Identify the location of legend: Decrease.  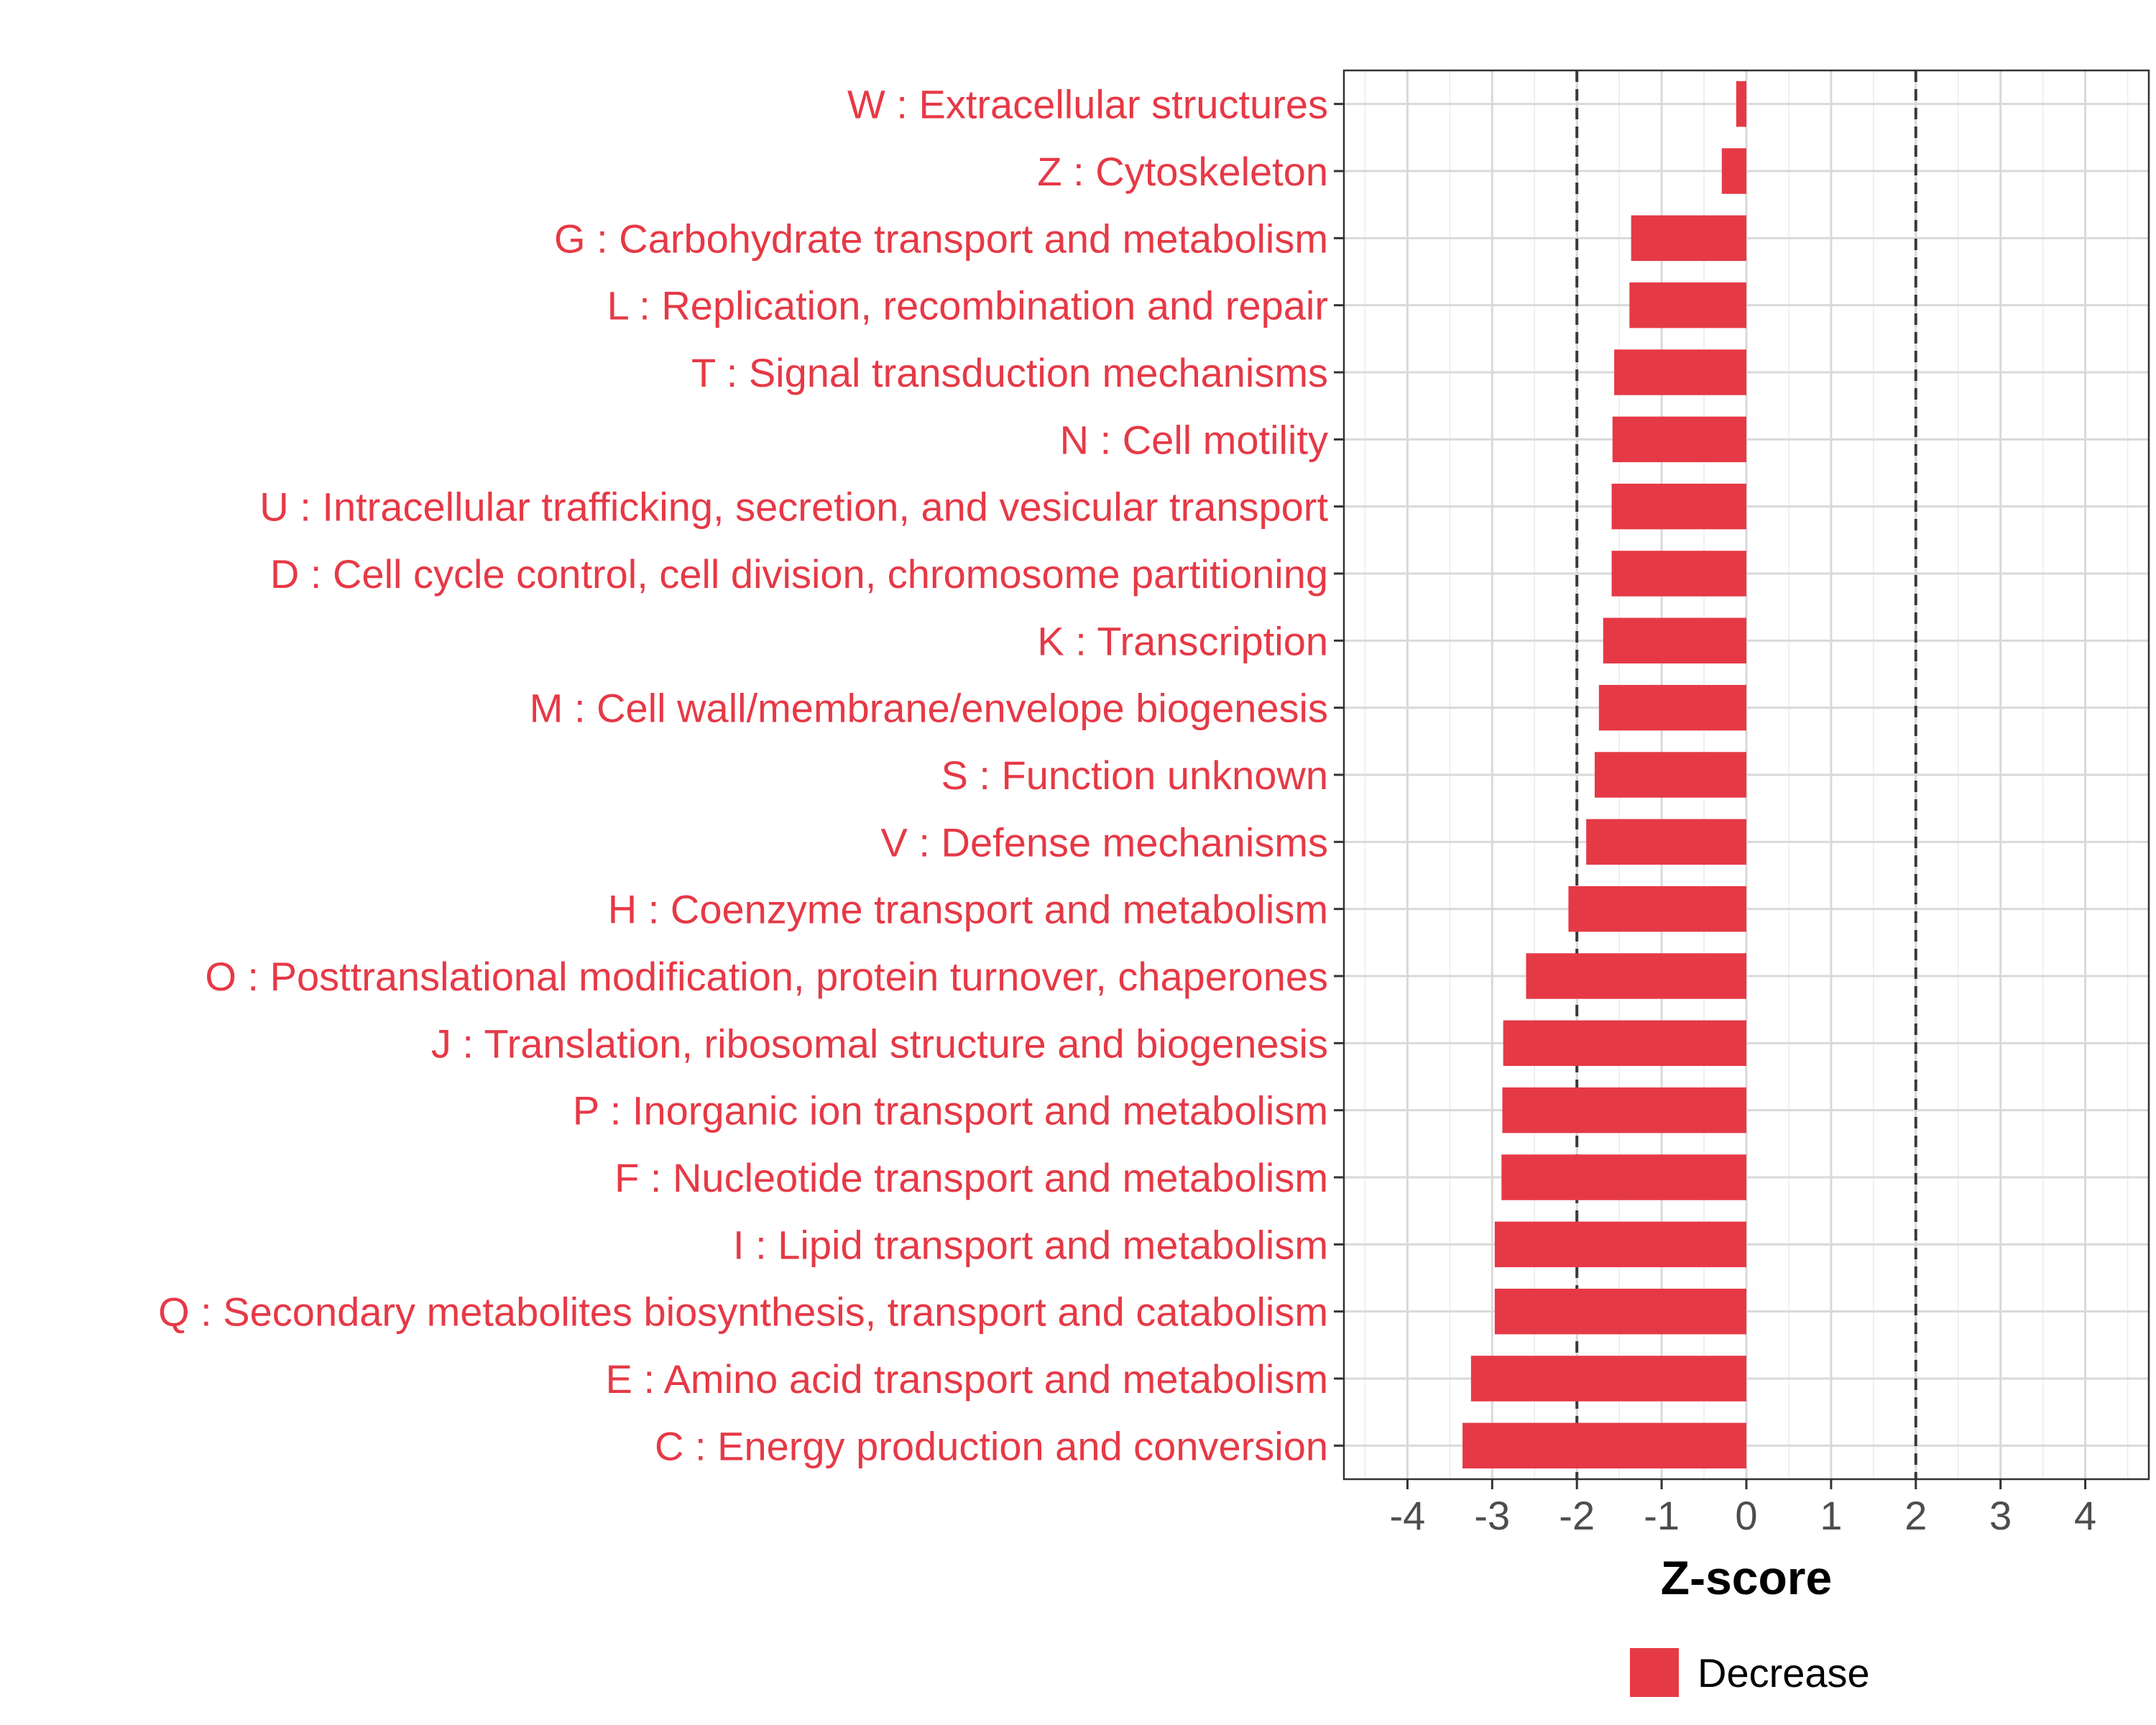
(1750, 1672).